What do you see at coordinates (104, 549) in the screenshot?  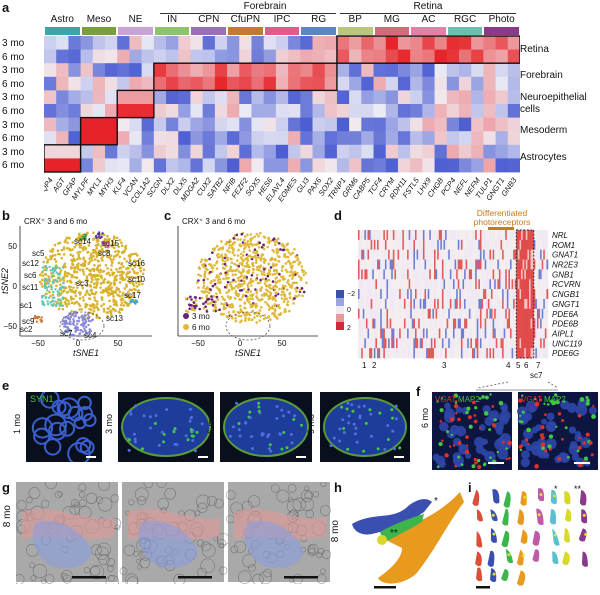 I see `em-texture` at bounding box center [104, 549].